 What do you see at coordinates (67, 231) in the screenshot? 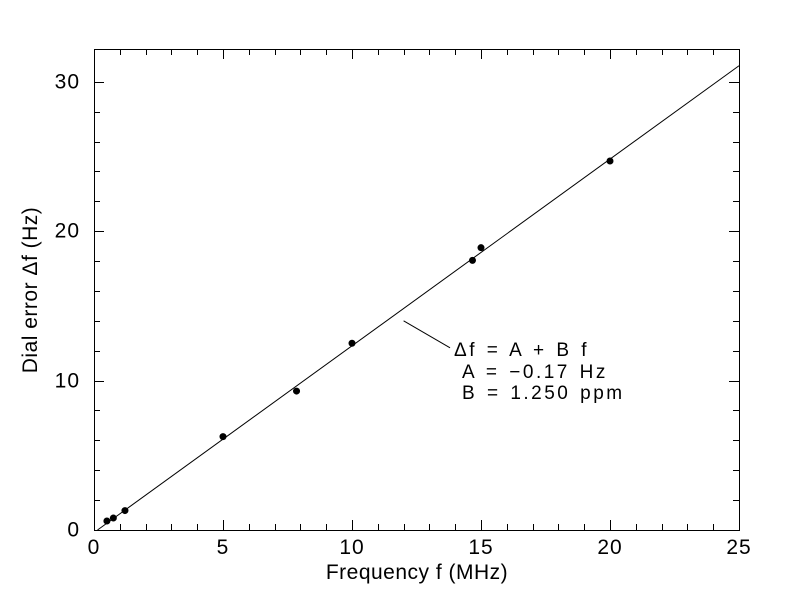
I see `y-tick-label: 20` at bounding box center [67, 231].